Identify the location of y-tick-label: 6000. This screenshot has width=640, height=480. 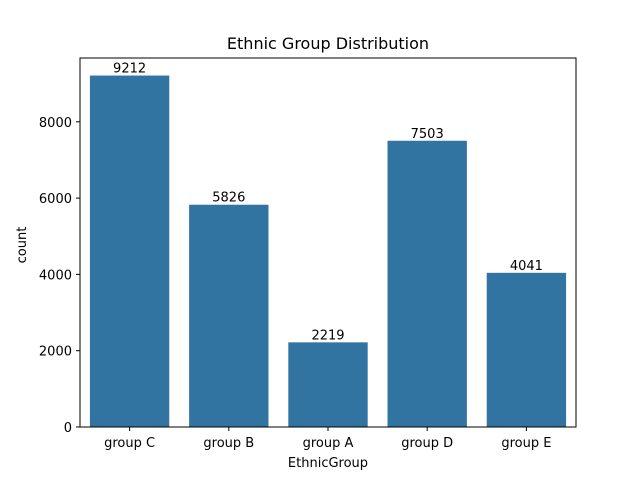
(55, 199).